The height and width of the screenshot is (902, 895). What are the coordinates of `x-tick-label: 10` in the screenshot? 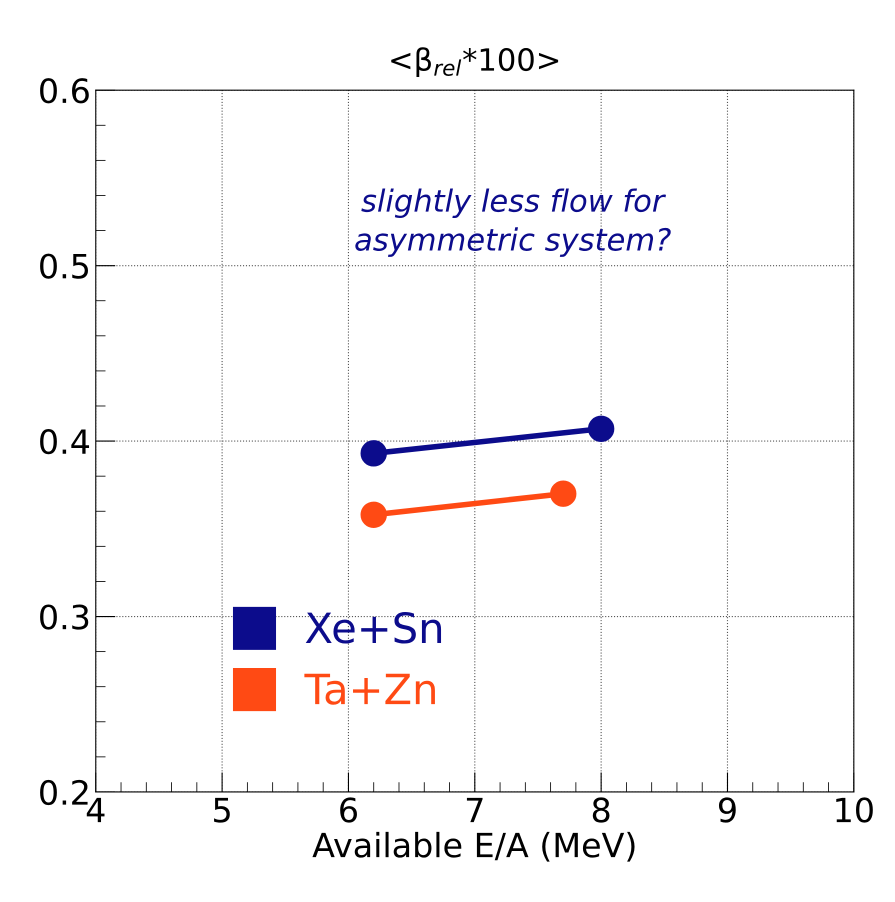 It's located at (854, 810).